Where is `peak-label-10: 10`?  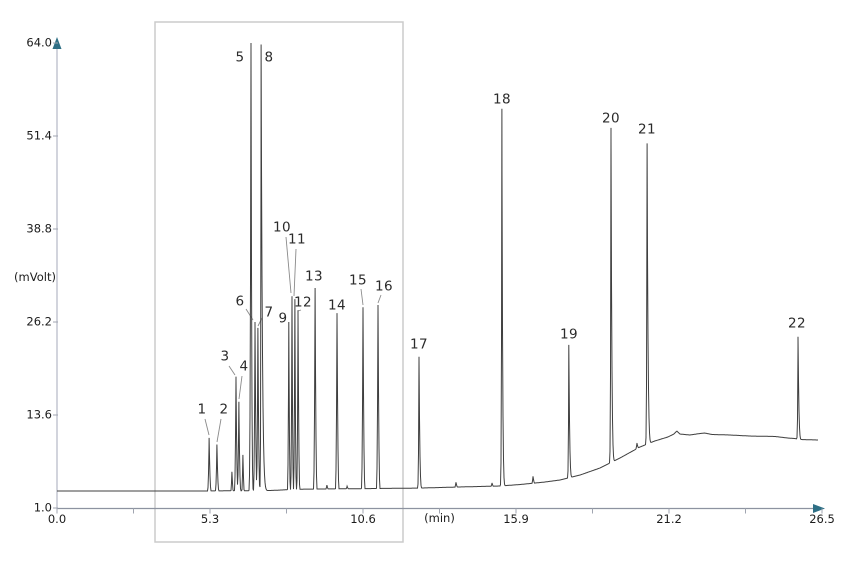
peak-label-10: 10 is located at coordinates (282, 227).